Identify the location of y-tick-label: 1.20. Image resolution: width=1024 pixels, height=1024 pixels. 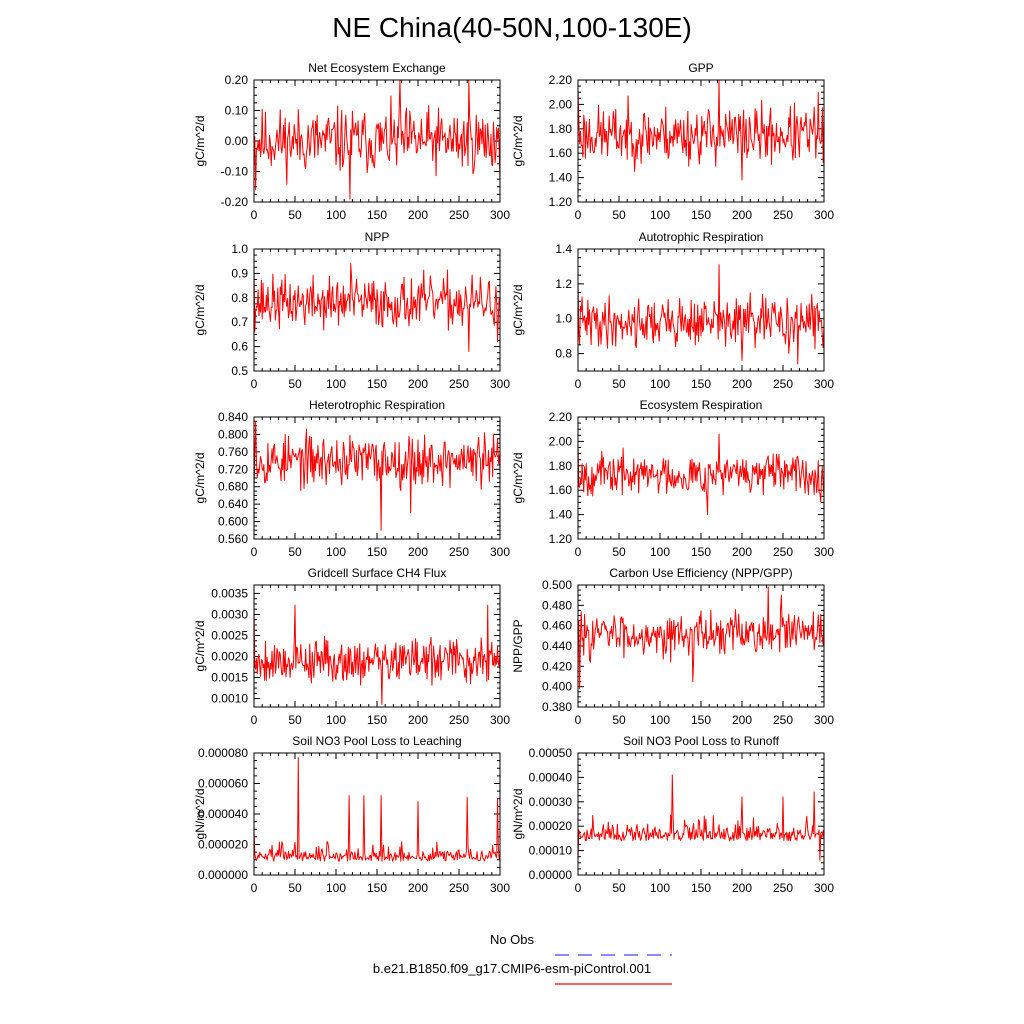
(561, 539).